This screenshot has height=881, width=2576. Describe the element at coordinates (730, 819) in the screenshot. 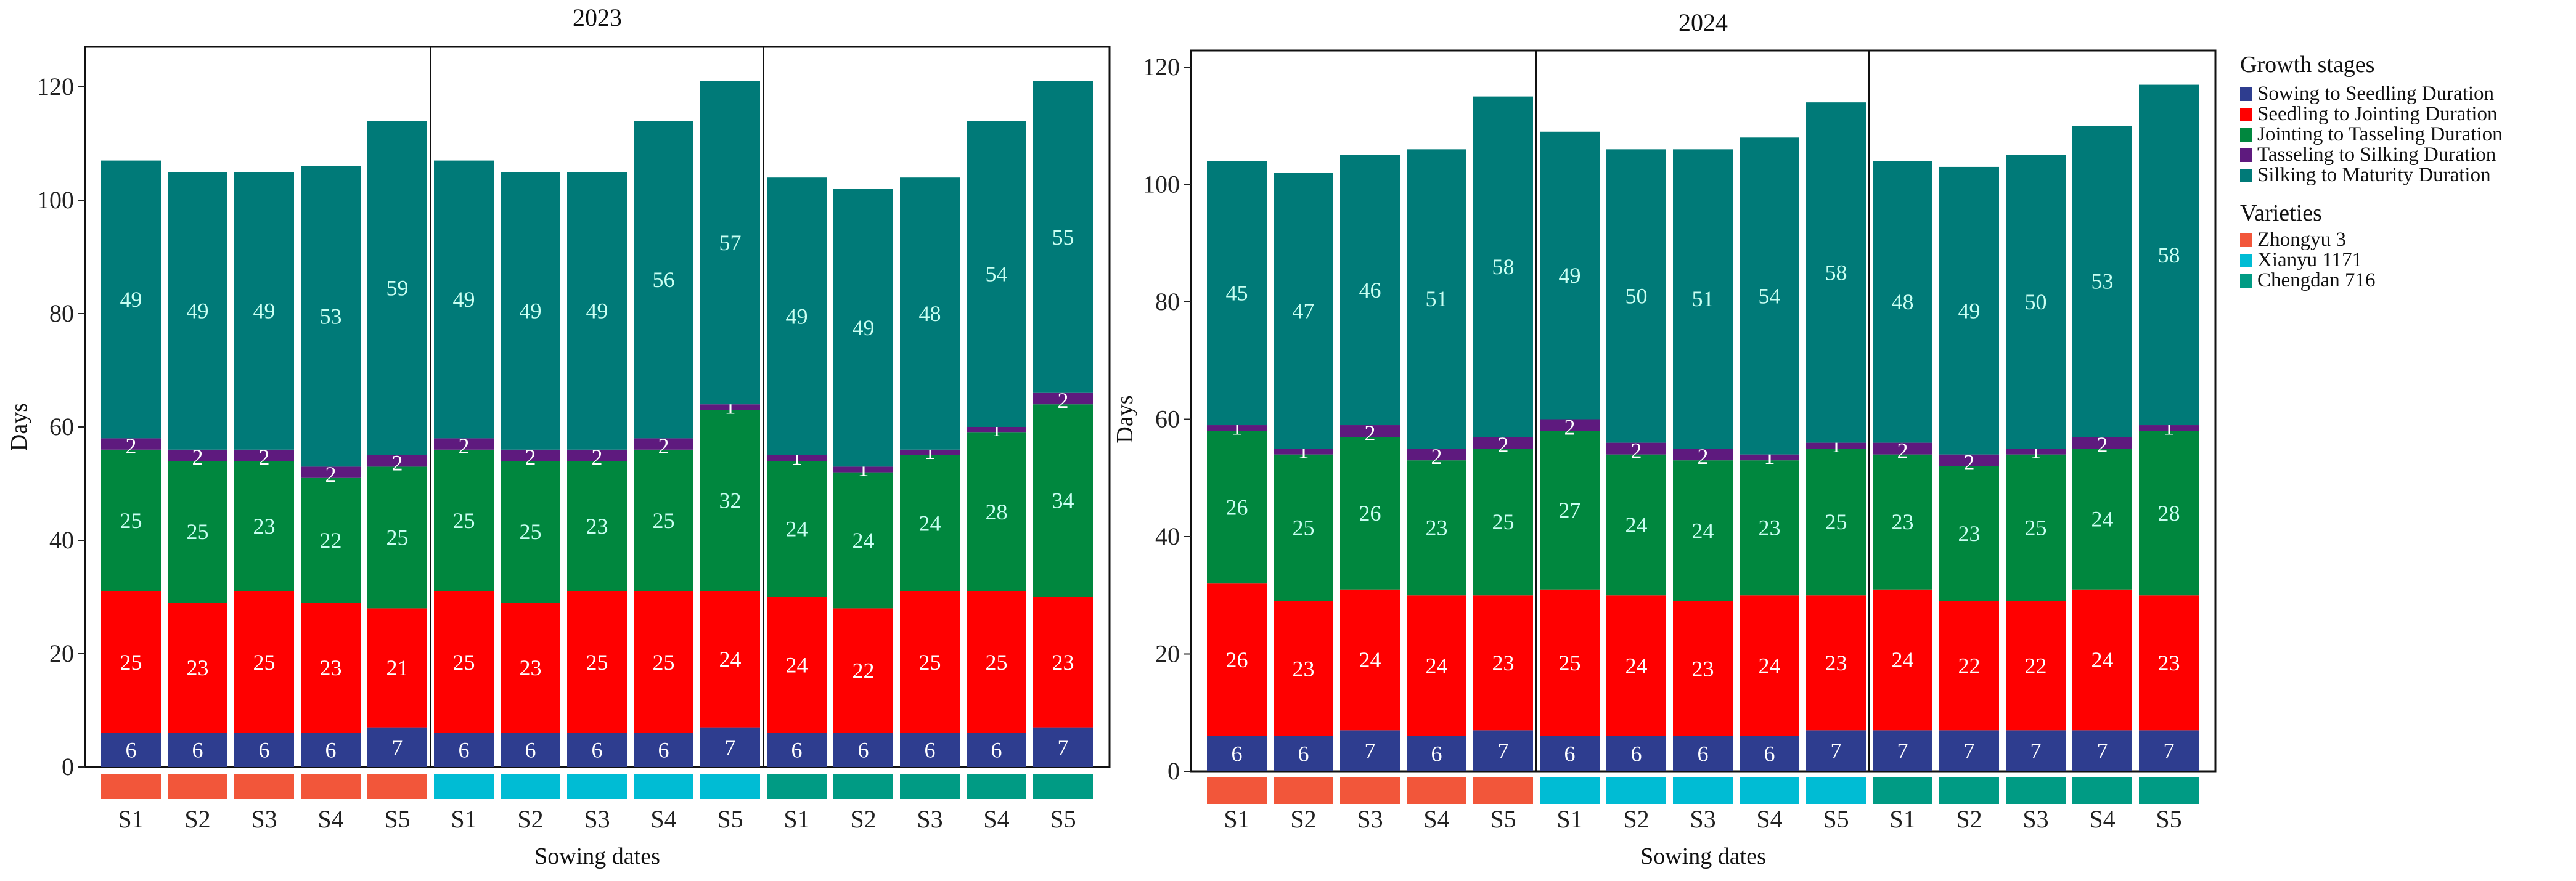

I see `x-tick-label: S5` at that location.